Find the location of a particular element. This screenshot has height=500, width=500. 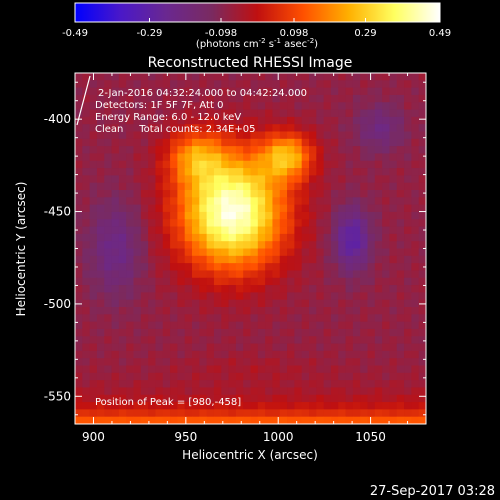

colorbar-tick-label: 0.29 is located at coordinates (365, 33).